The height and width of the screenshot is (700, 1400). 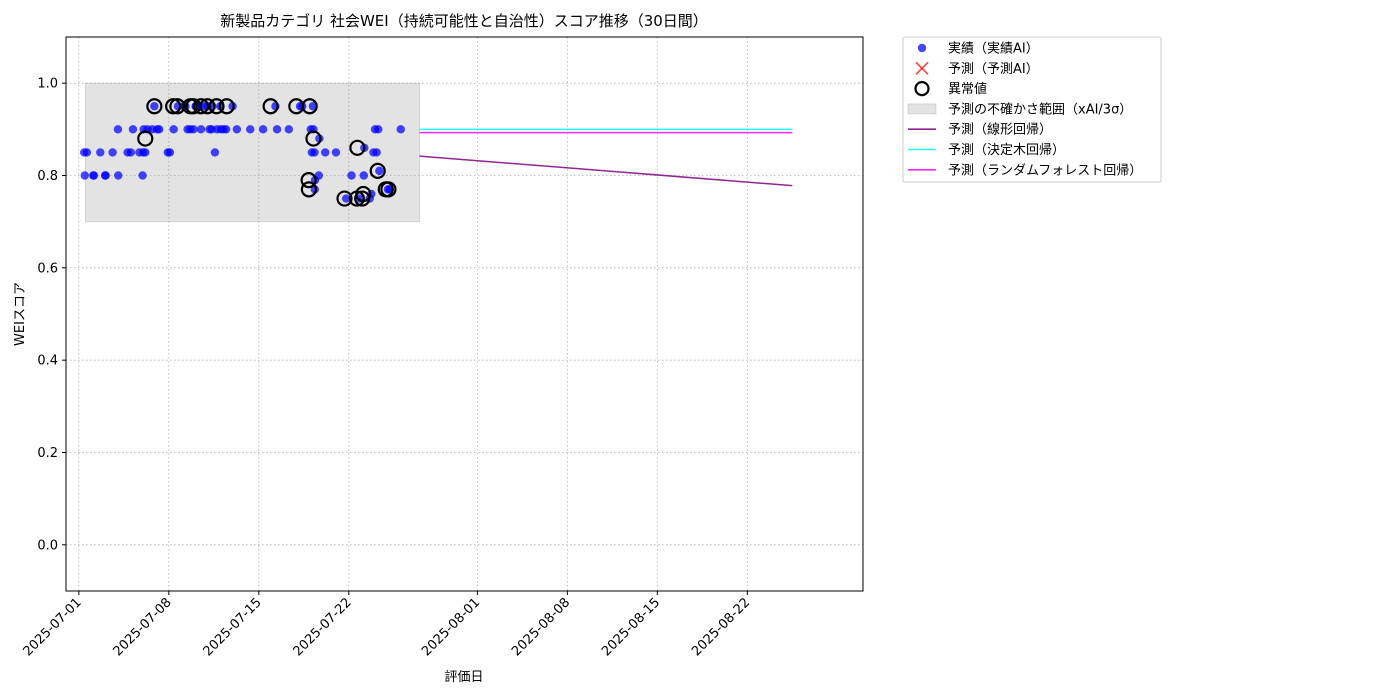 I want to click on x-tick-label: 2025-07-08, so click(x=143, y=627).